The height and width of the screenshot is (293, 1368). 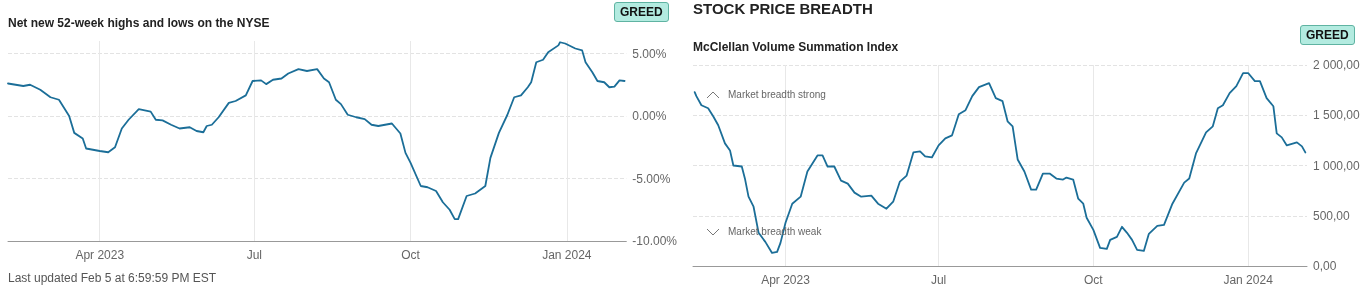 What do you see at coordinates (1337, 115) in the screenshot?
I see `y-tick-label: 1 500,00` at bounding box center [1337, 115].